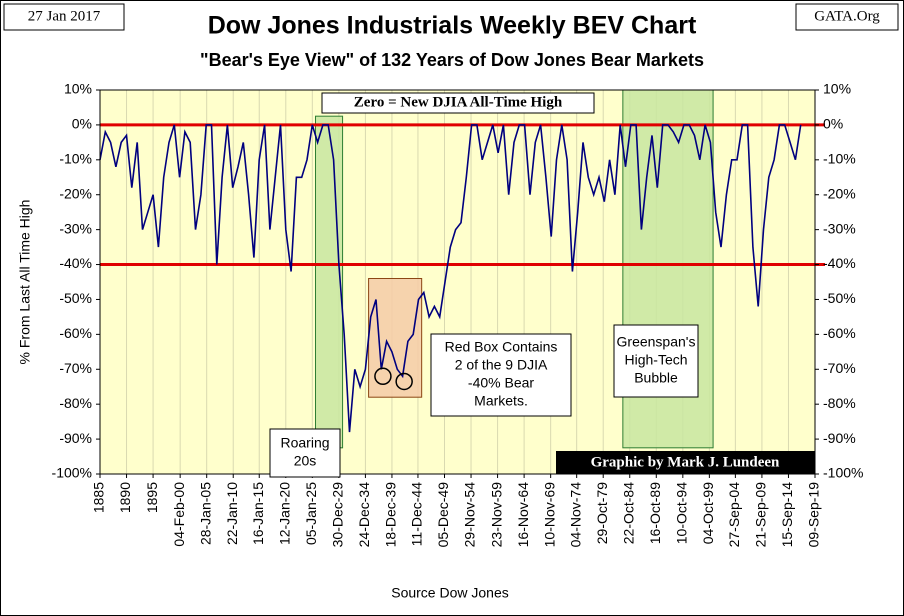  What do you see at coordinates (75, 403) in the screenshot?
I see `y-tick-label: -80%` at bounding box center [75, 403].